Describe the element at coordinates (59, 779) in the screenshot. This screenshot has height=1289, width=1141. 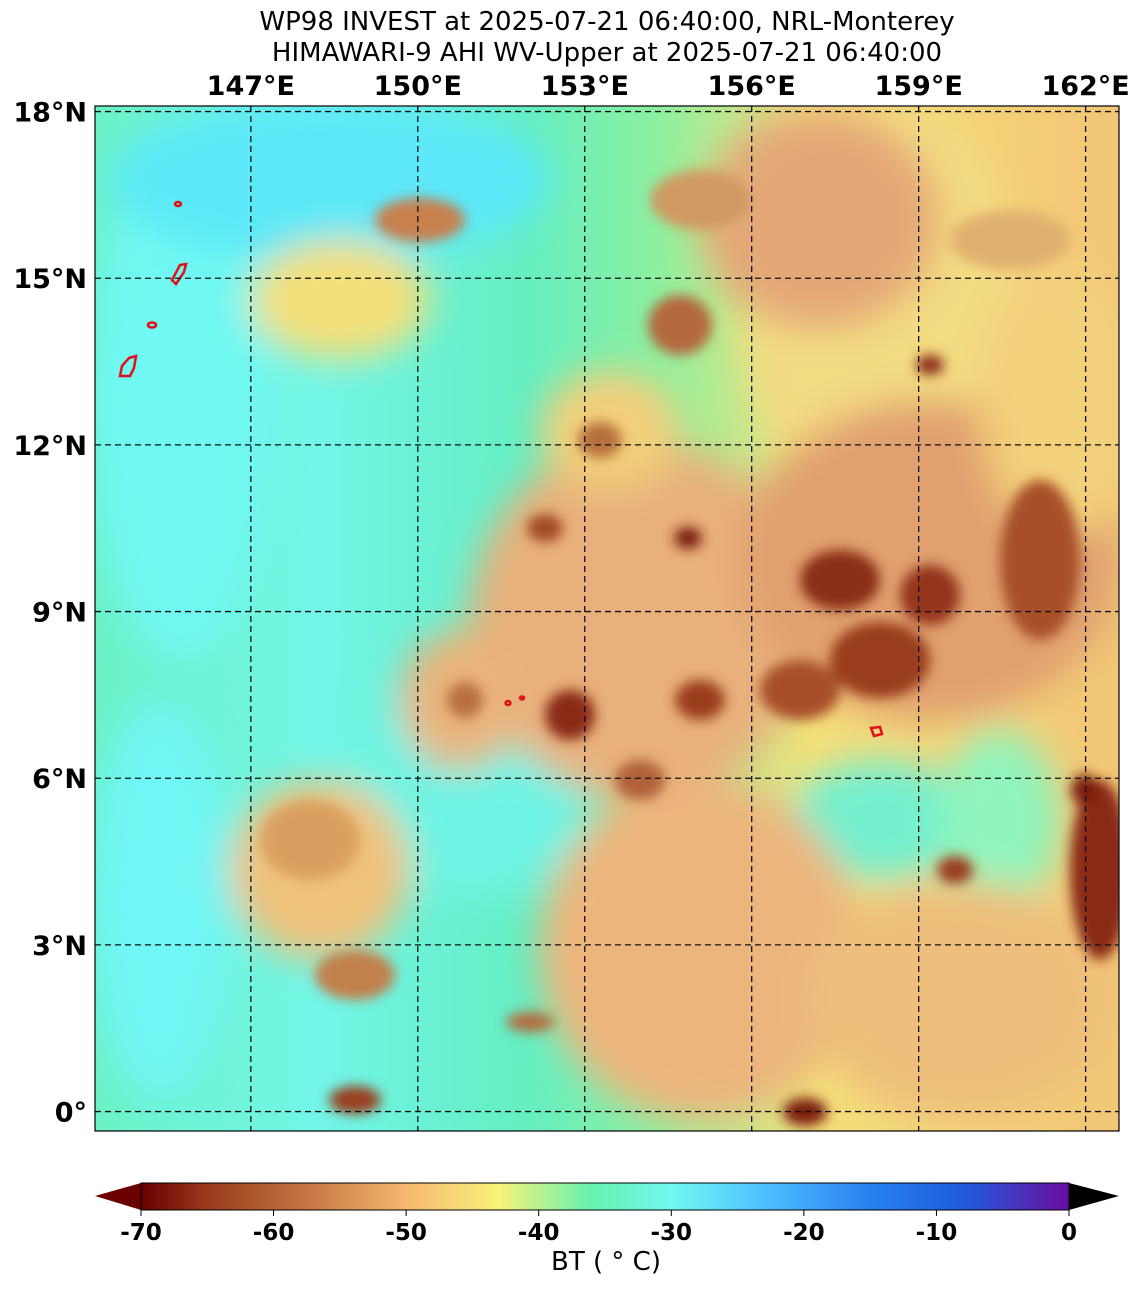
I see `lat-tick-label-4: 6°N` at that location.